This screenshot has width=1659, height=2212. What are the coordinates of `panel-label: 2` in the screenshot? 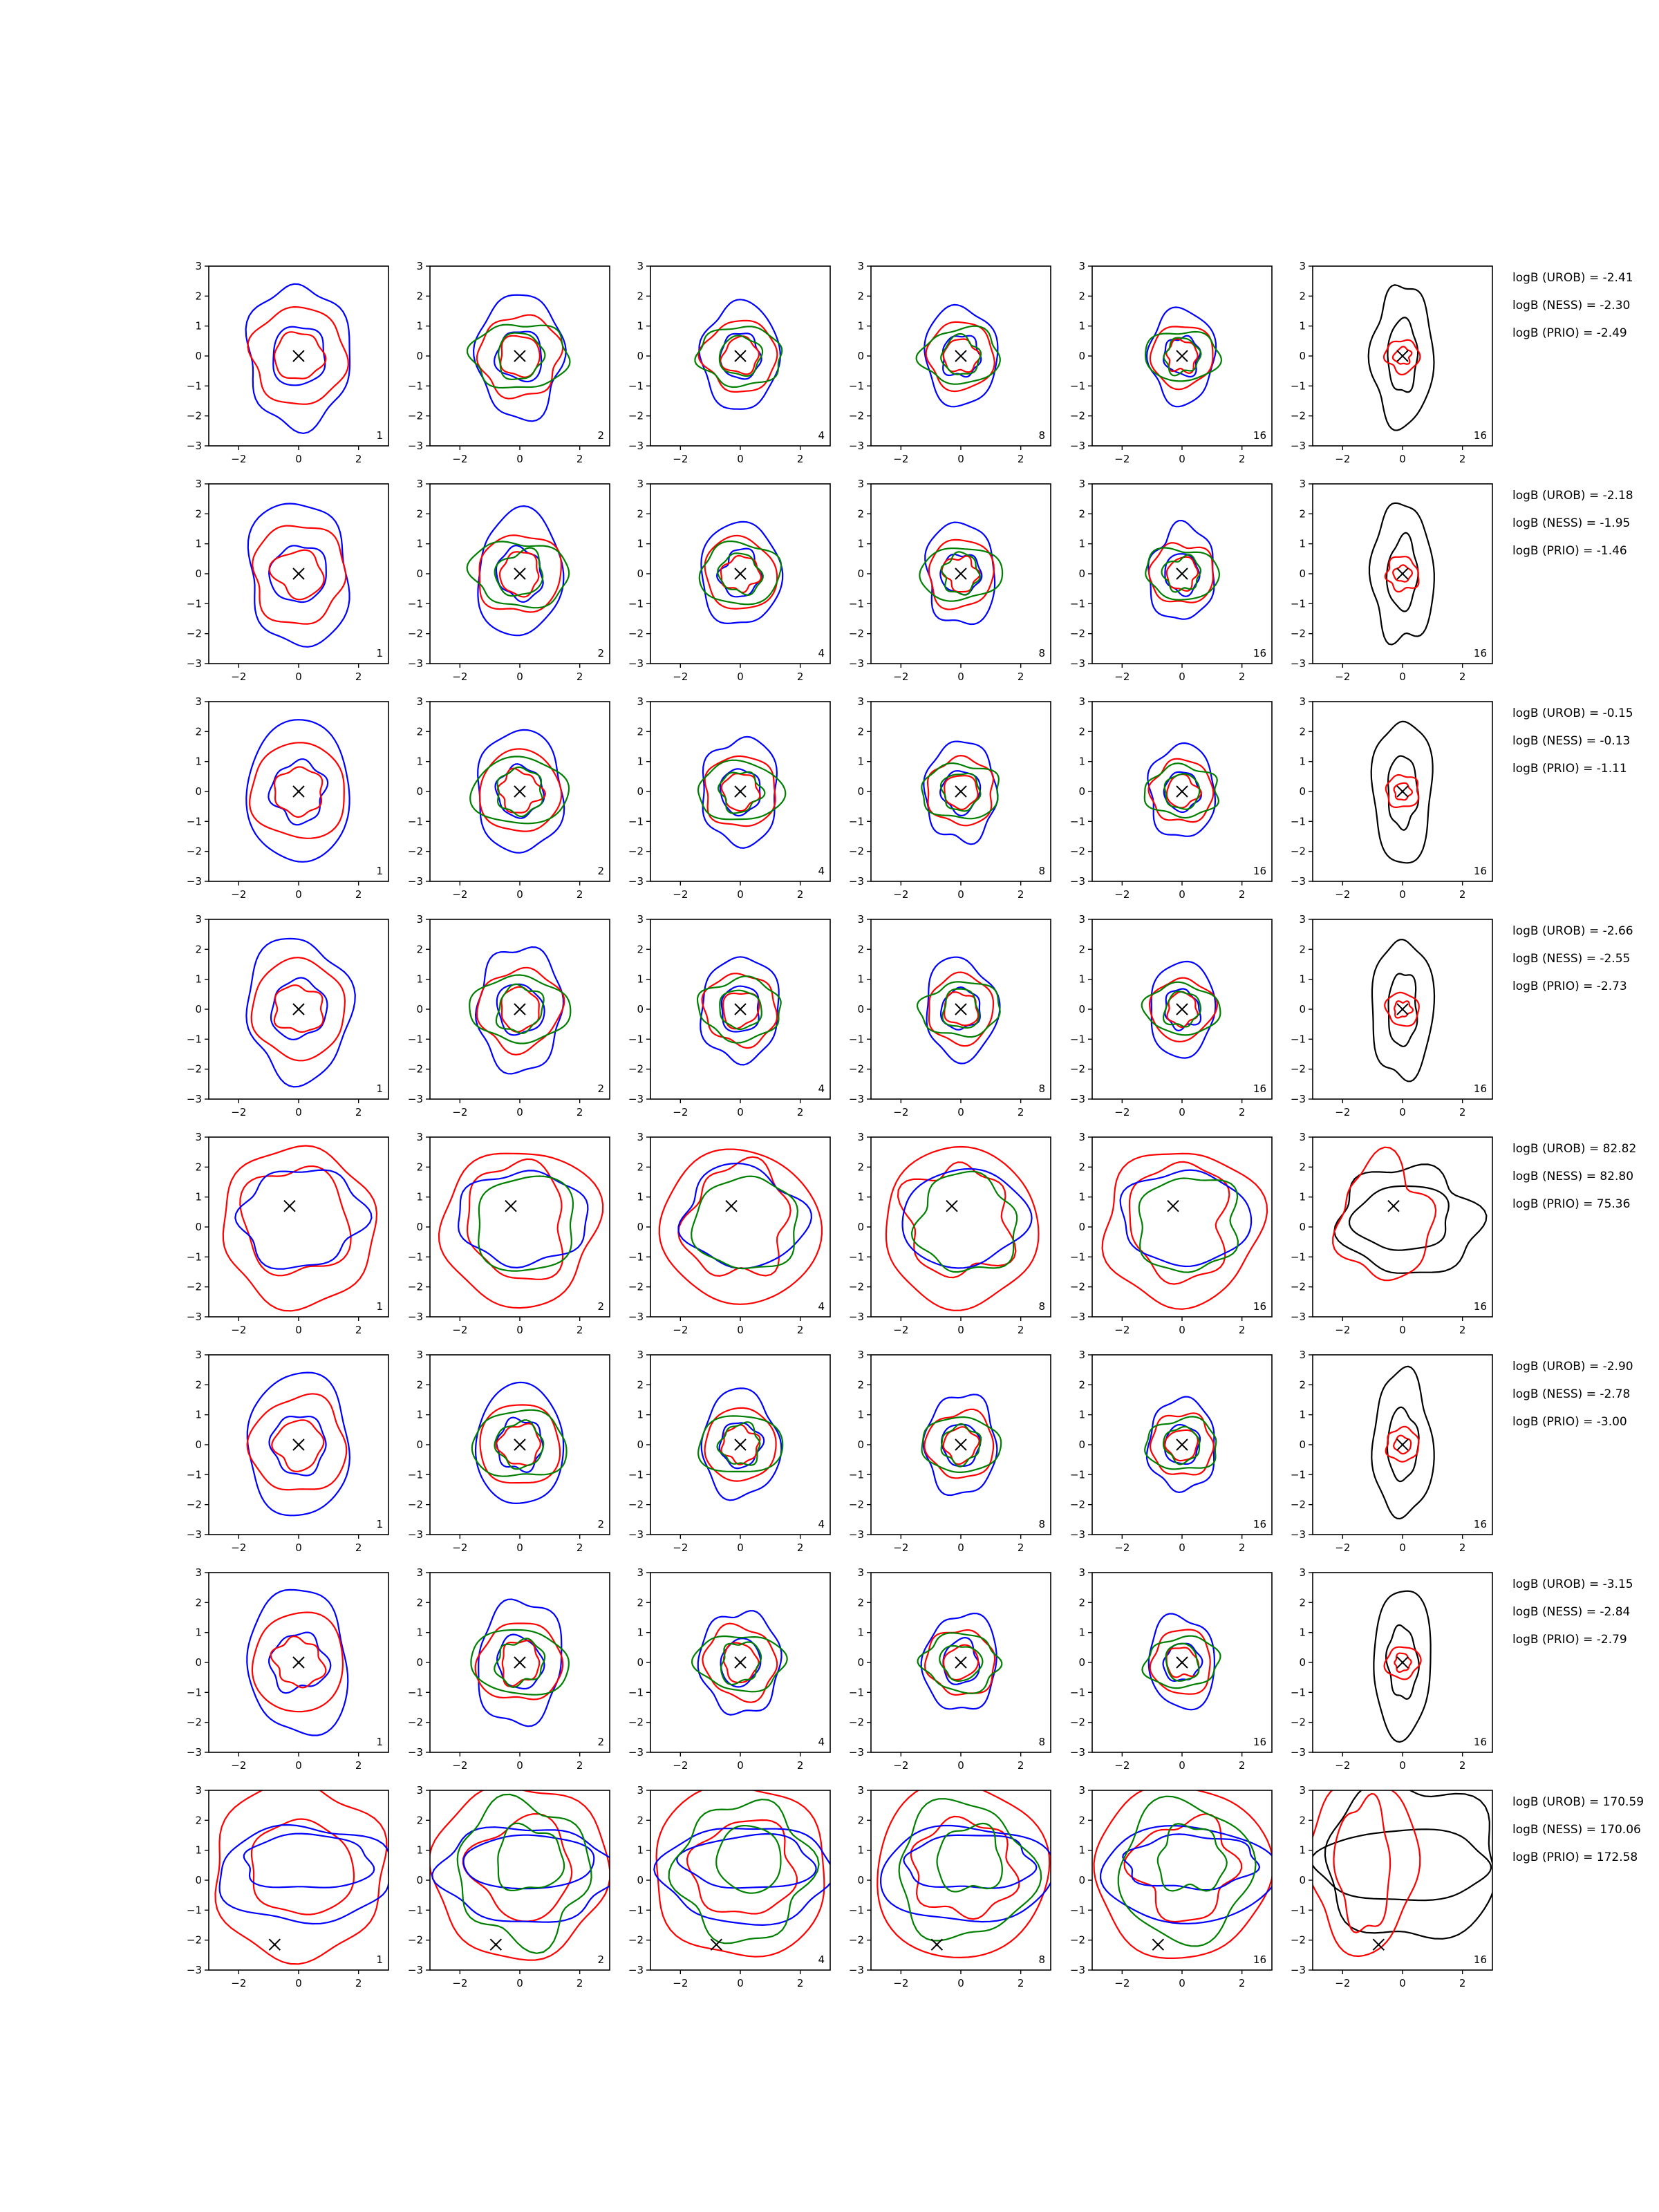 It's located at (600, 1306).